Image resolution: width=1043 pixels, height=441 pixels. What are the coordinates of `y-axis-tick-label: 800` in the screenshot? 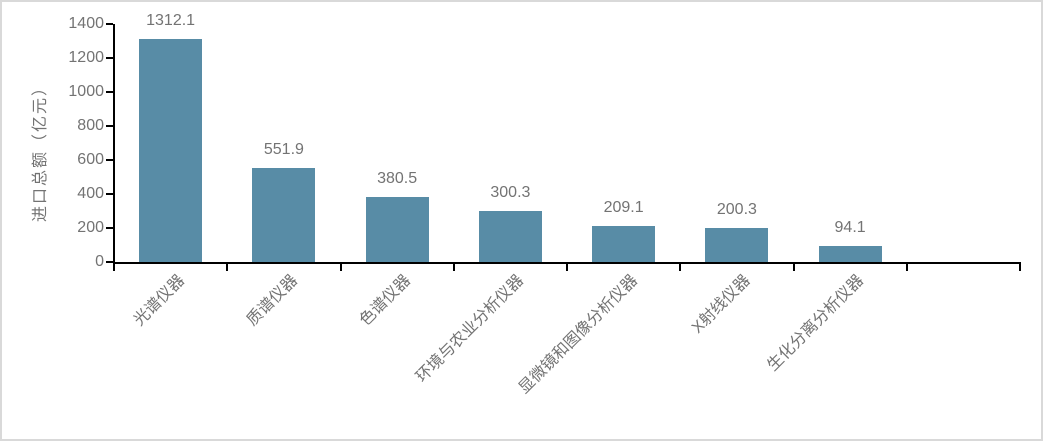 It's located at (90, 125).